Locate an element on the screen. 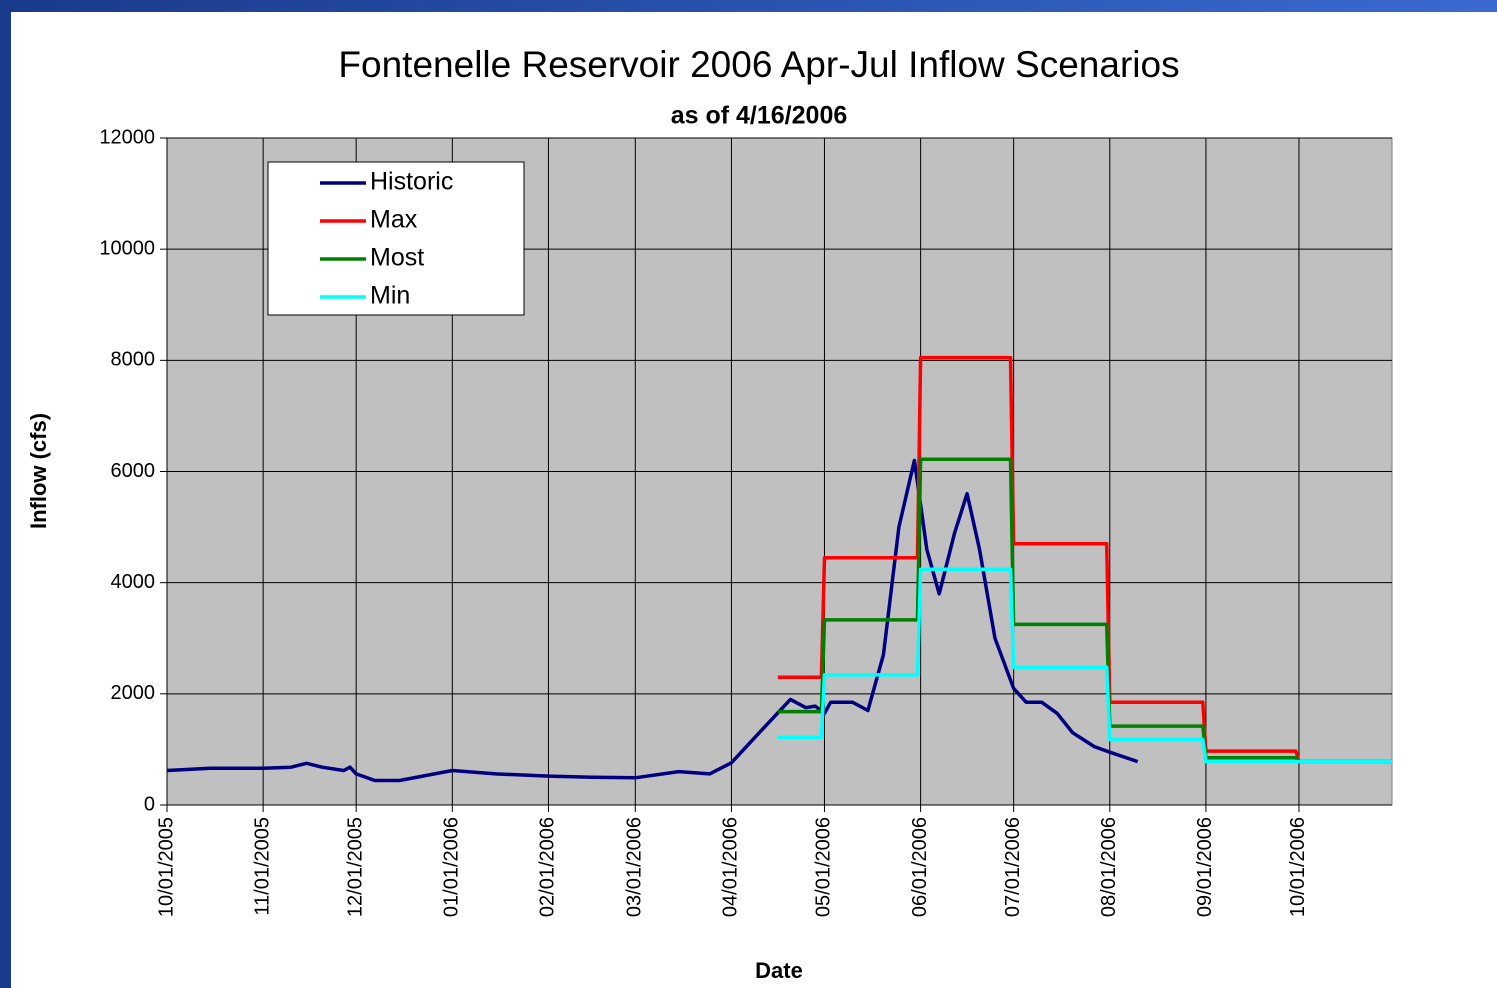 Image resolution: width=1497 pixels, height=988 pixels. x-tick-label: 10/01/2005 is located at coordinates (166, 867).